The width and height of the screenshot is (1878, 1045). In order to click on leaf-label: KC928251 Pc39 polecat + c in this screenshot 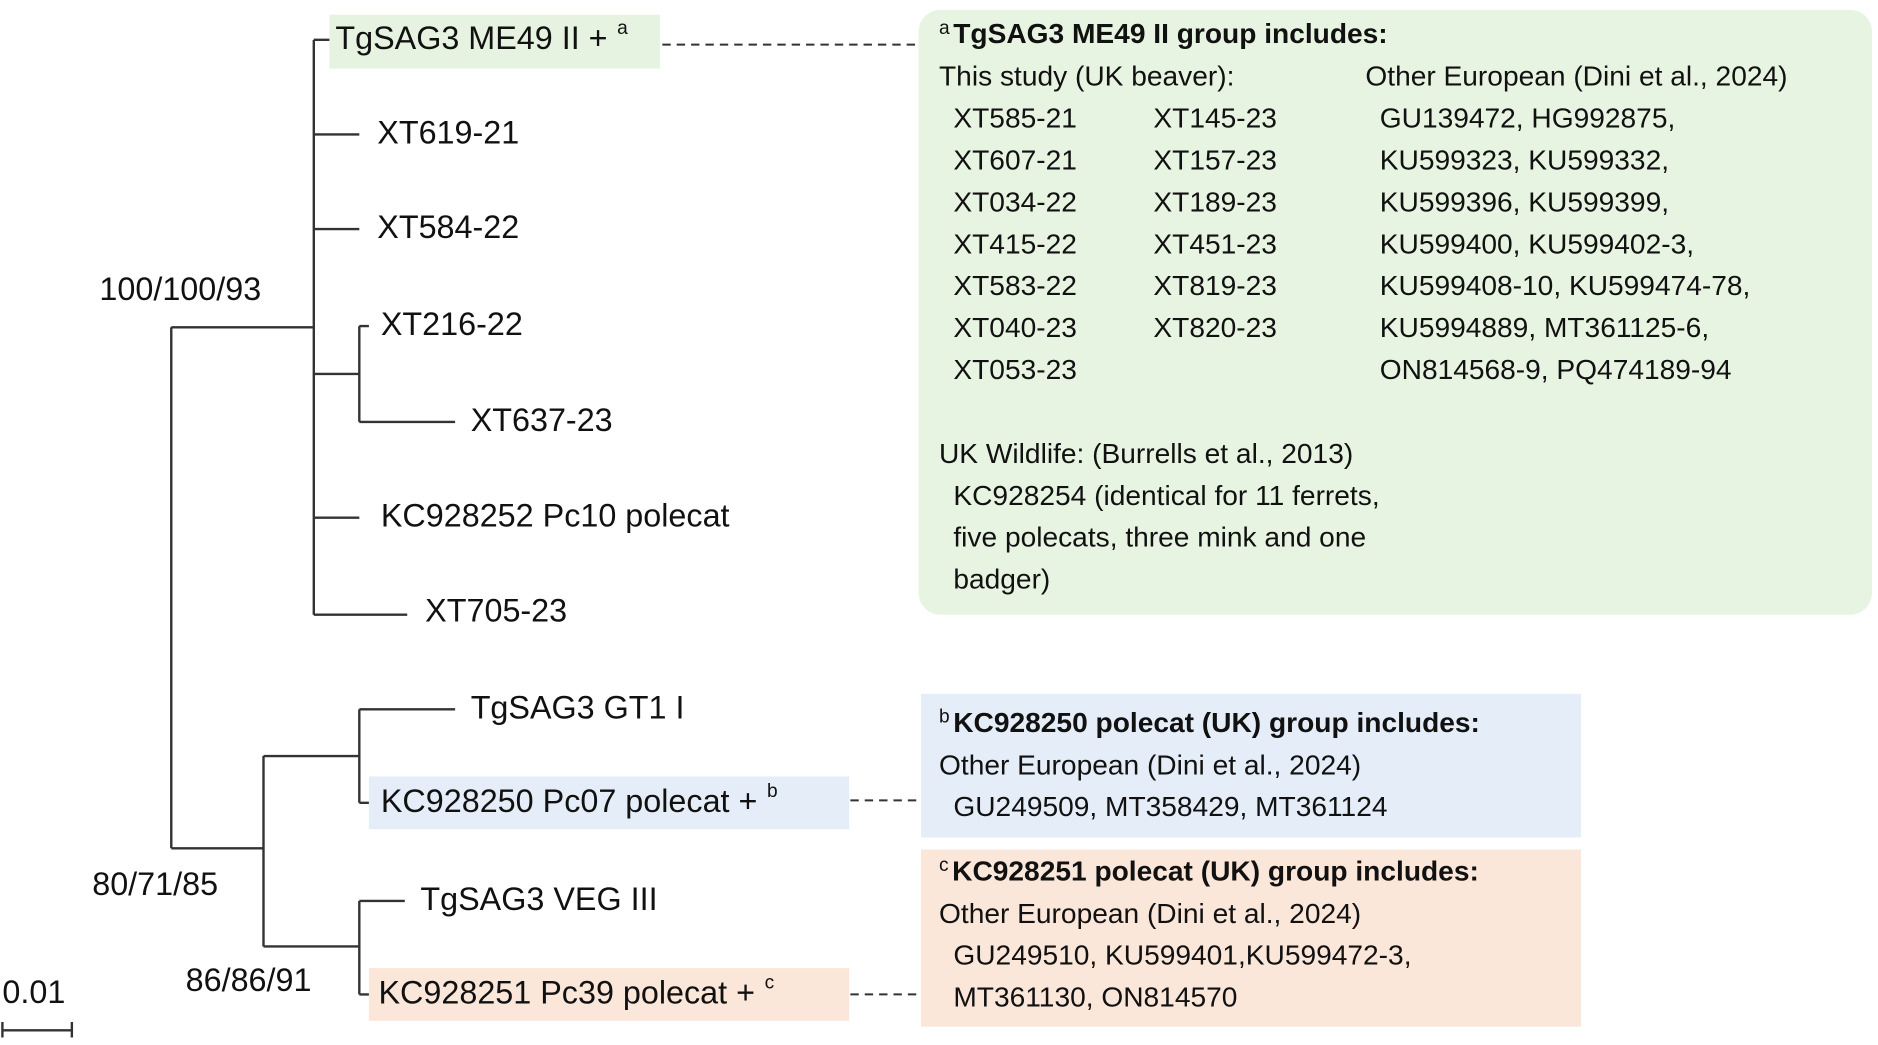, I will do `click(576, 991)`.